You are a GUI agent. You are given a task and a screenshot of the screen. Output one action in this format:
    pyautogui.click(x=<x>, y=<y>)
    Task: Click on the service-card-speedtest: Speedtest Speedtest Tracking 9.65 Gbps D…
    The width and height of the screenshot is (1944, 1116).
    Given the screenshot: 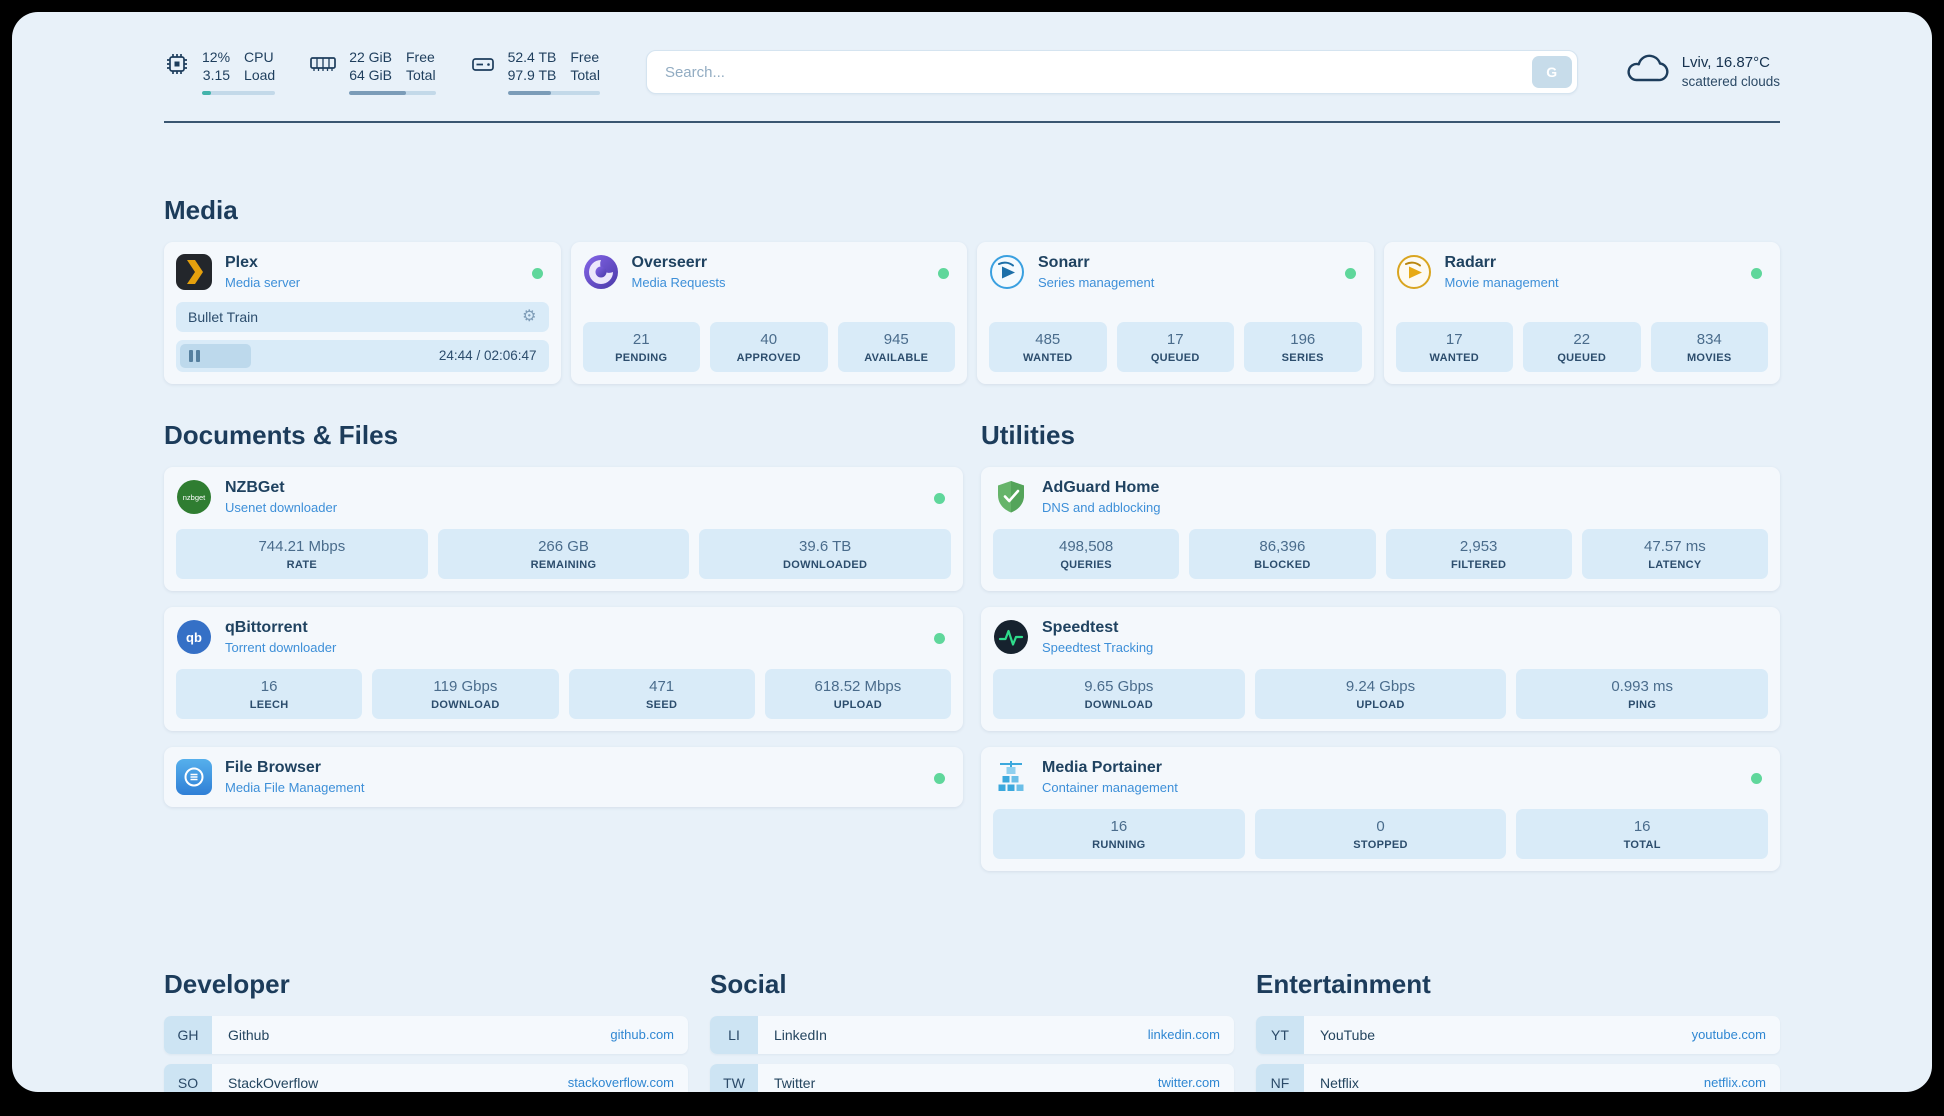 What is the action you would take?
    pyautogui.click(x=1380, y=668)
    